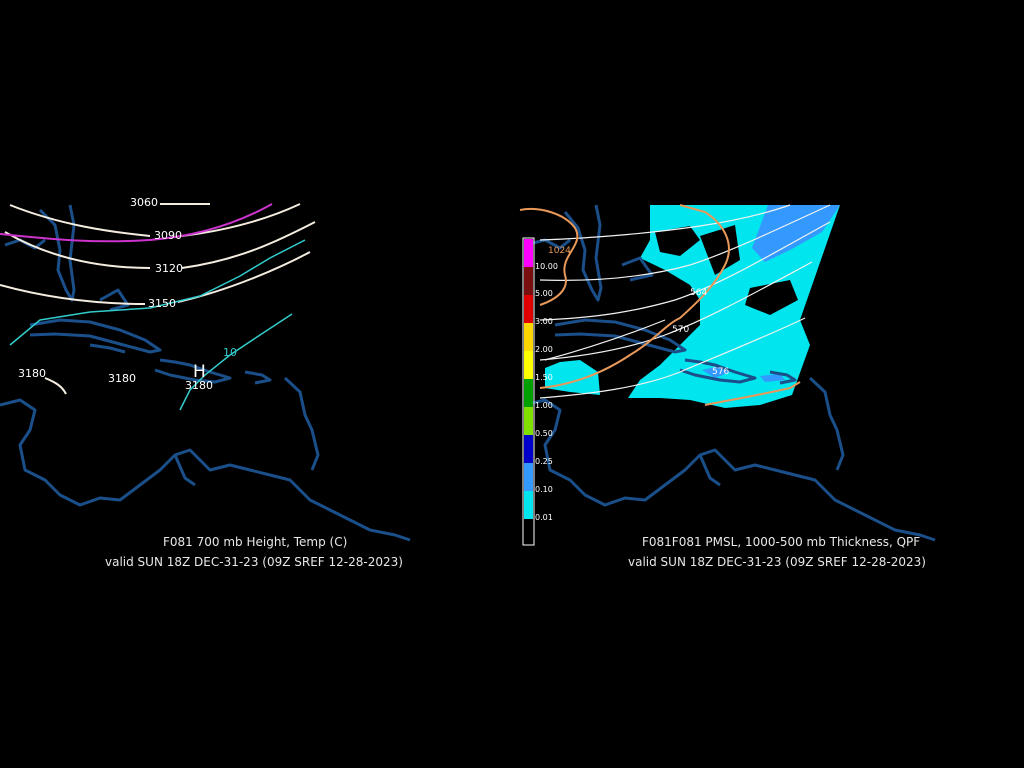  Describe the element at coordinates (199, 385) in the screenshot. I see `height-label-3180-high: 3180` at that location.